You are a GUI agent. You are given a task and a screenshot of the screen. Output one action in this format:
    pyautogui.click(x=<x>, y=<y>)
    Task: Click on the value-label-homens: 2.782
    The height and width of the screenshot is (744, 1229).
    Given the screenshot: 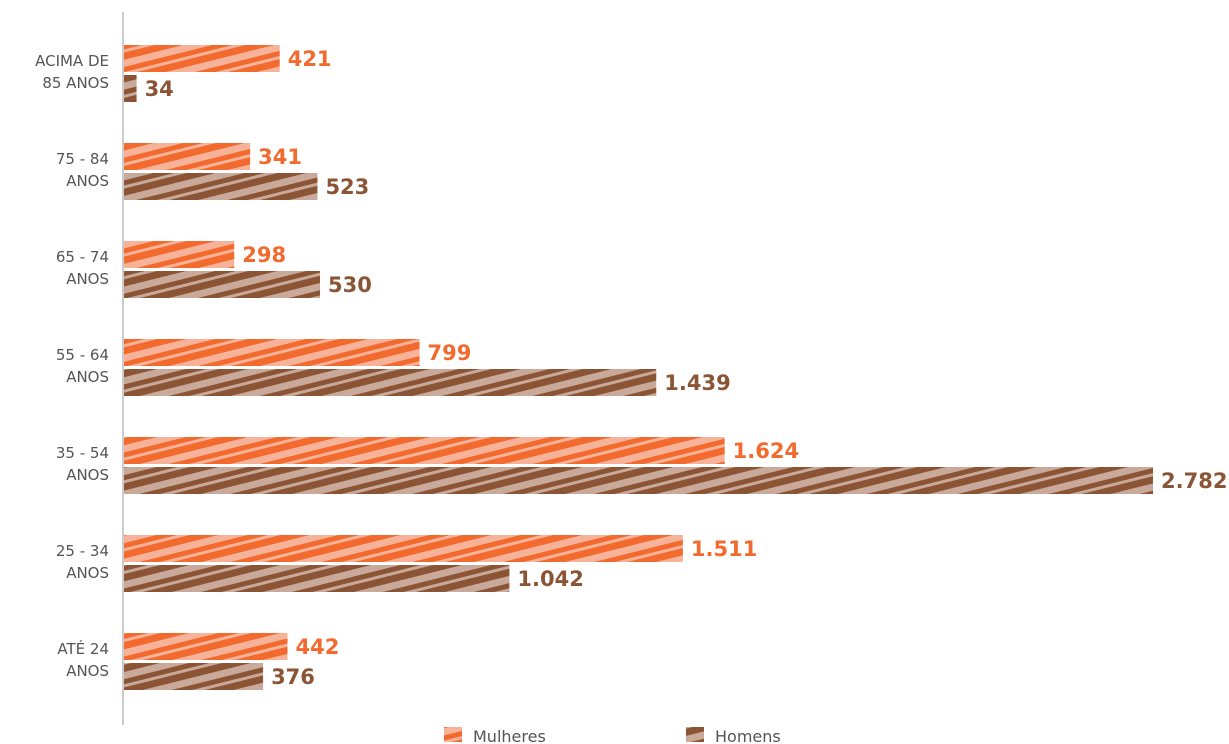 What is the action you would take?
    pyautogui.click(x=1194, y=481)
    